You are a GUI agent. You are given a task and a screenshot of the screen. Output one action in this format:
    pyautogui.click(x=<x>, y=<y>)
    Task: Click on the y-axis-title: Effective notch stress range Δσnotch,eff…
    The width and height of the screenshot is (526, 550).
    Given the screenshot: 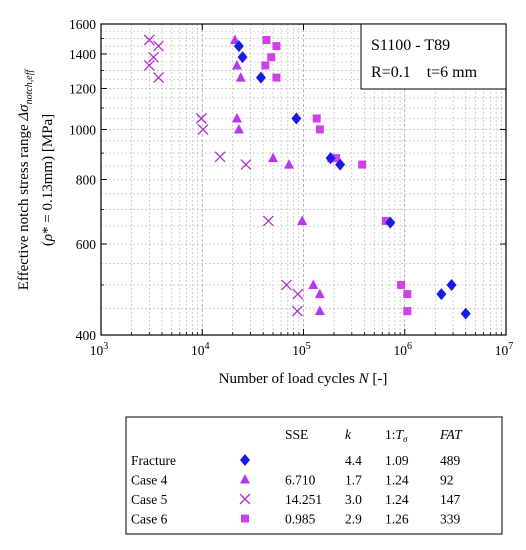 What is the action you would take?
    pyautogui.click(x=36, y=179)
    